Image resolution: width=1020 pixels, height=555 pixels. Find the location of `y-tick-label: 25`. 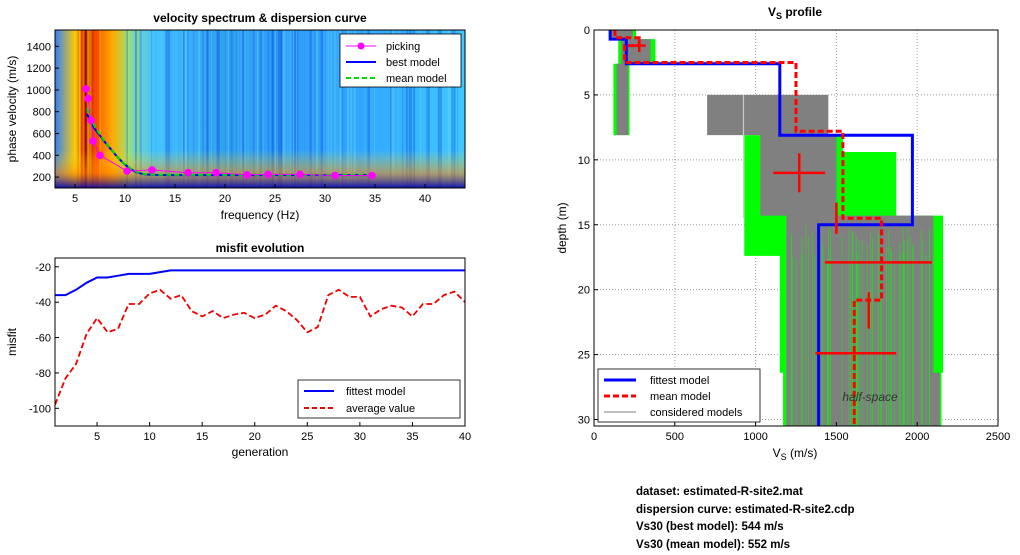

y-tick-label: 25 is located at coordinates (584, 356).